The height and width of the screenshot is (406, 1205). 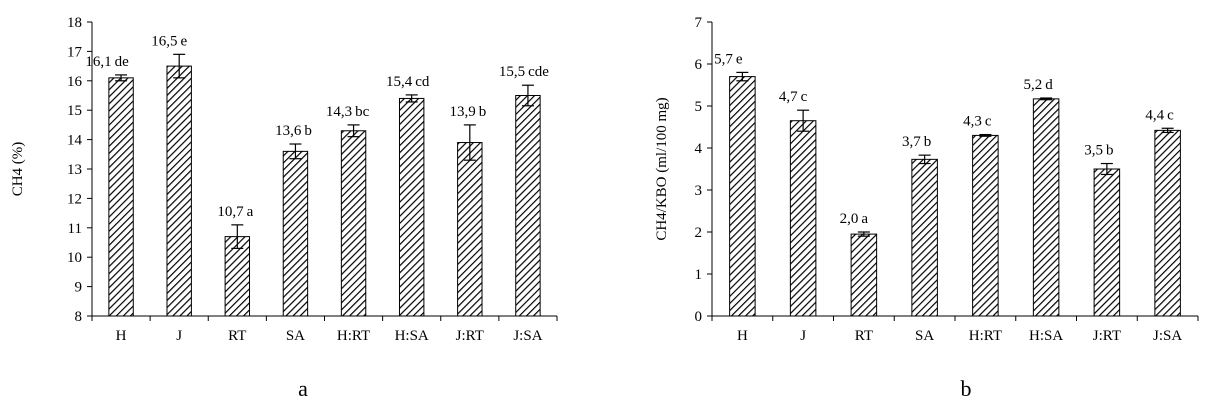 I want to click on y-tick-label: 3, so click(x=699, y=191).